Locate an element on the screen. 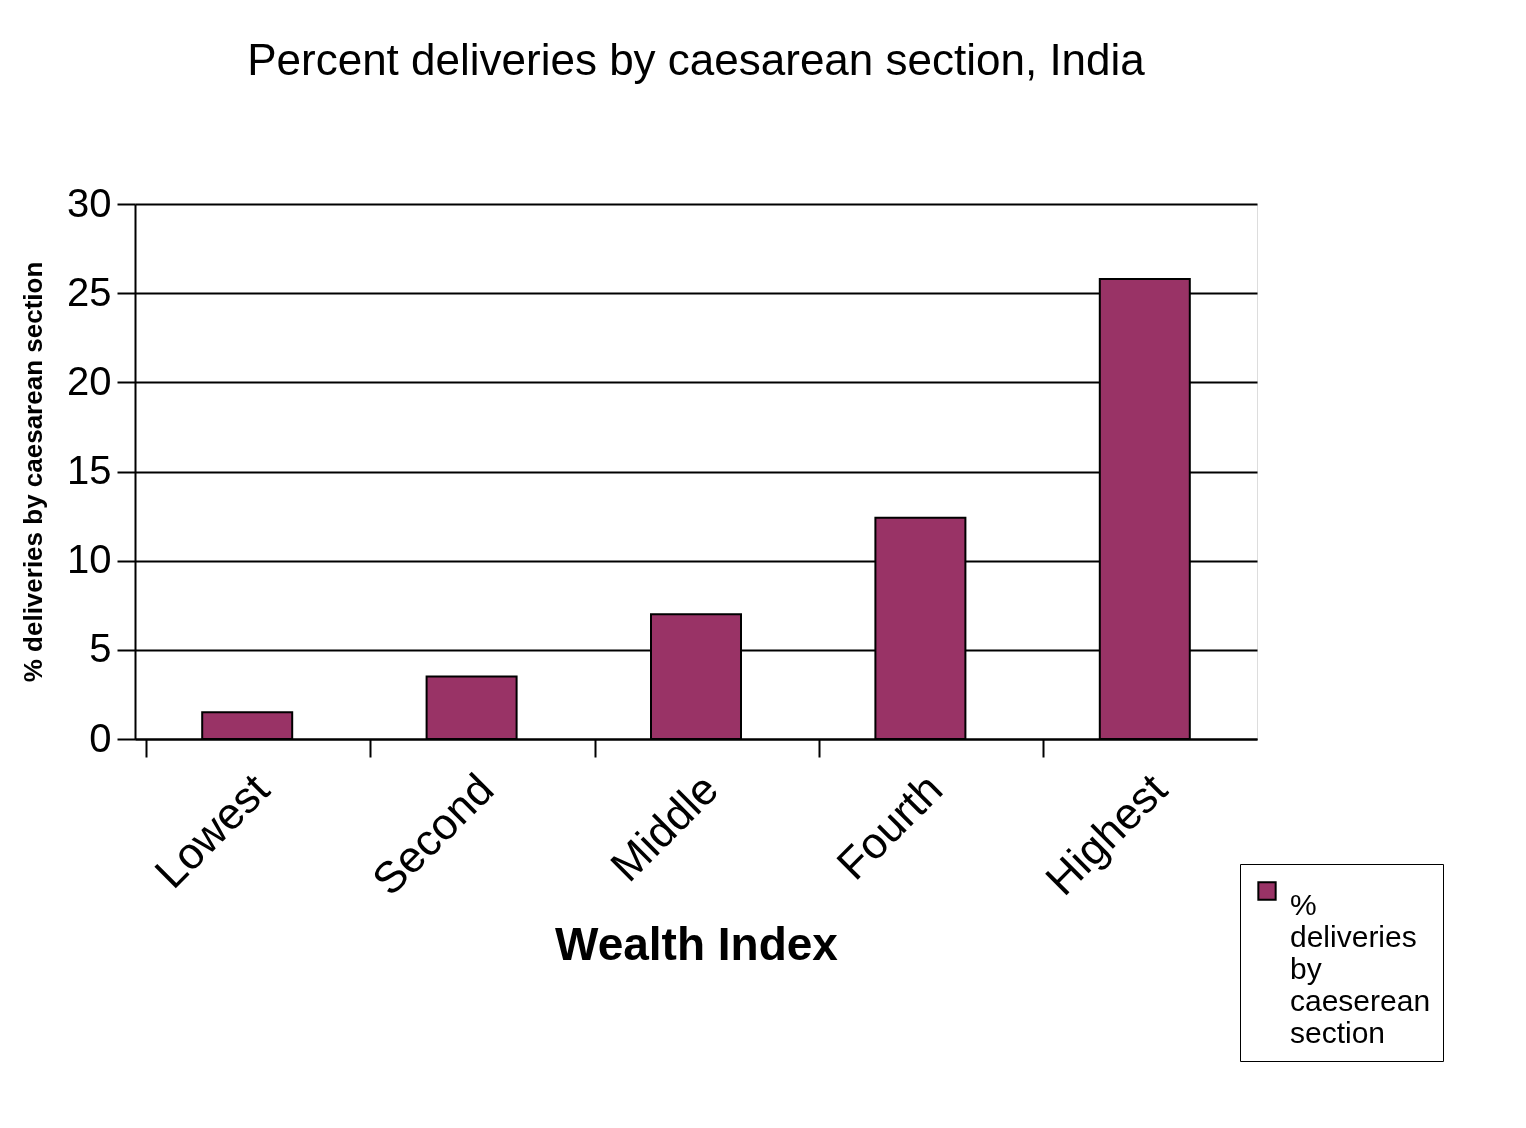 This screenshot has width=1526, height=1128. y-tick-label: 0 is located at coordinates (100, 737).